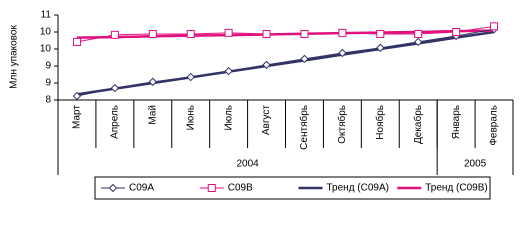  Describe the element at coordinates (152, 115) in the screenshot. I see `x-tick-label: Май` at that location.